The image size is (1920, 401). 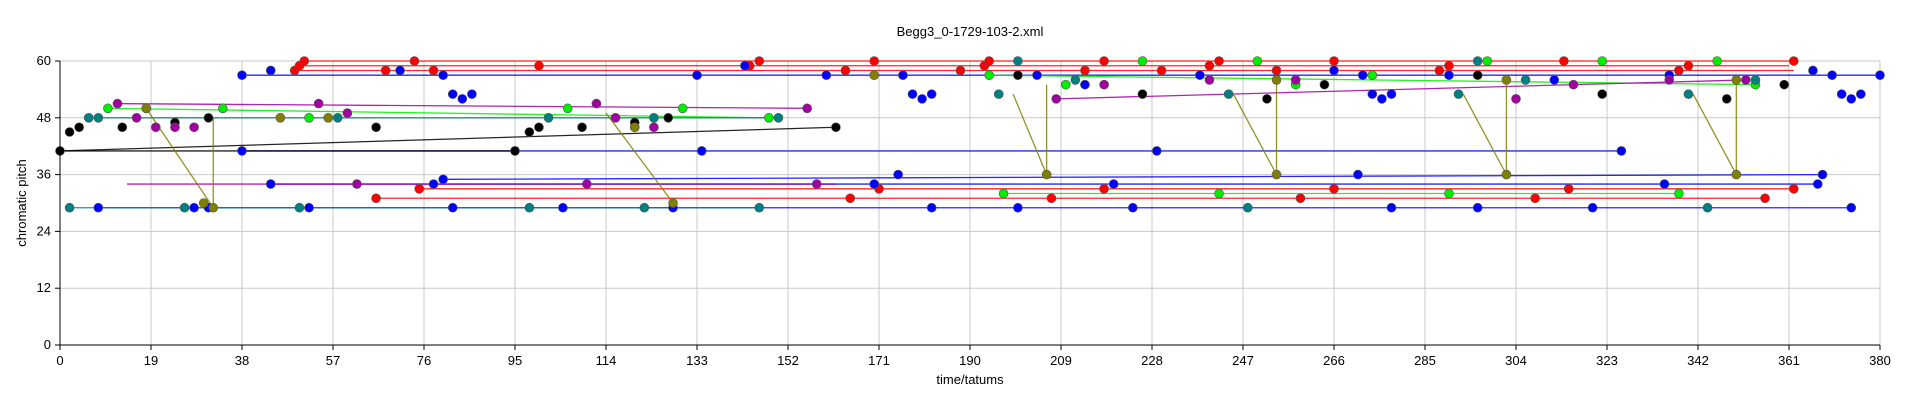 I want to click on x-tick-label: 228, so click(x=1152, y=360).